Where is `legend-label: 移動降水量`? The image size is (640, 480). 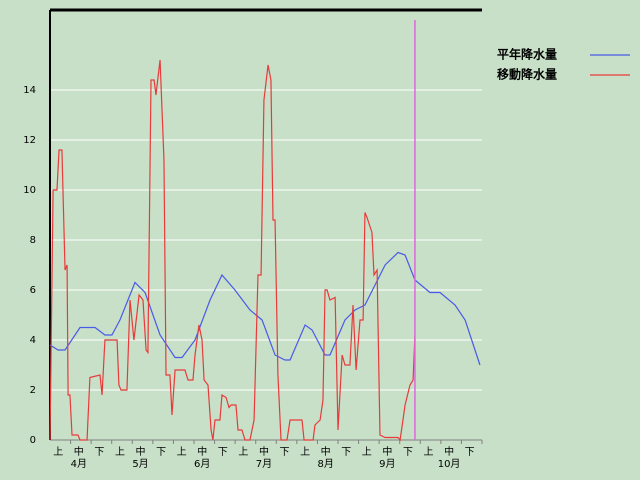 legend-label: 移動降水量 is located at coordinates (527, 74).